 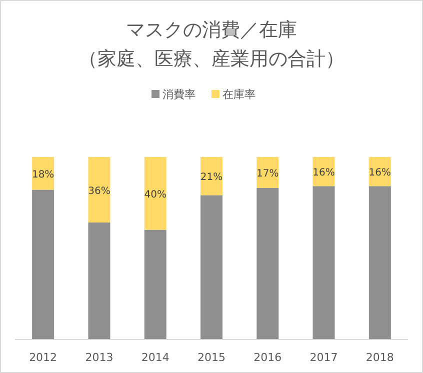 What do you see at coordinates (212, 357) in the screenshot?
I see `x-tick-label: 2015` at bounding box center [212, 357].